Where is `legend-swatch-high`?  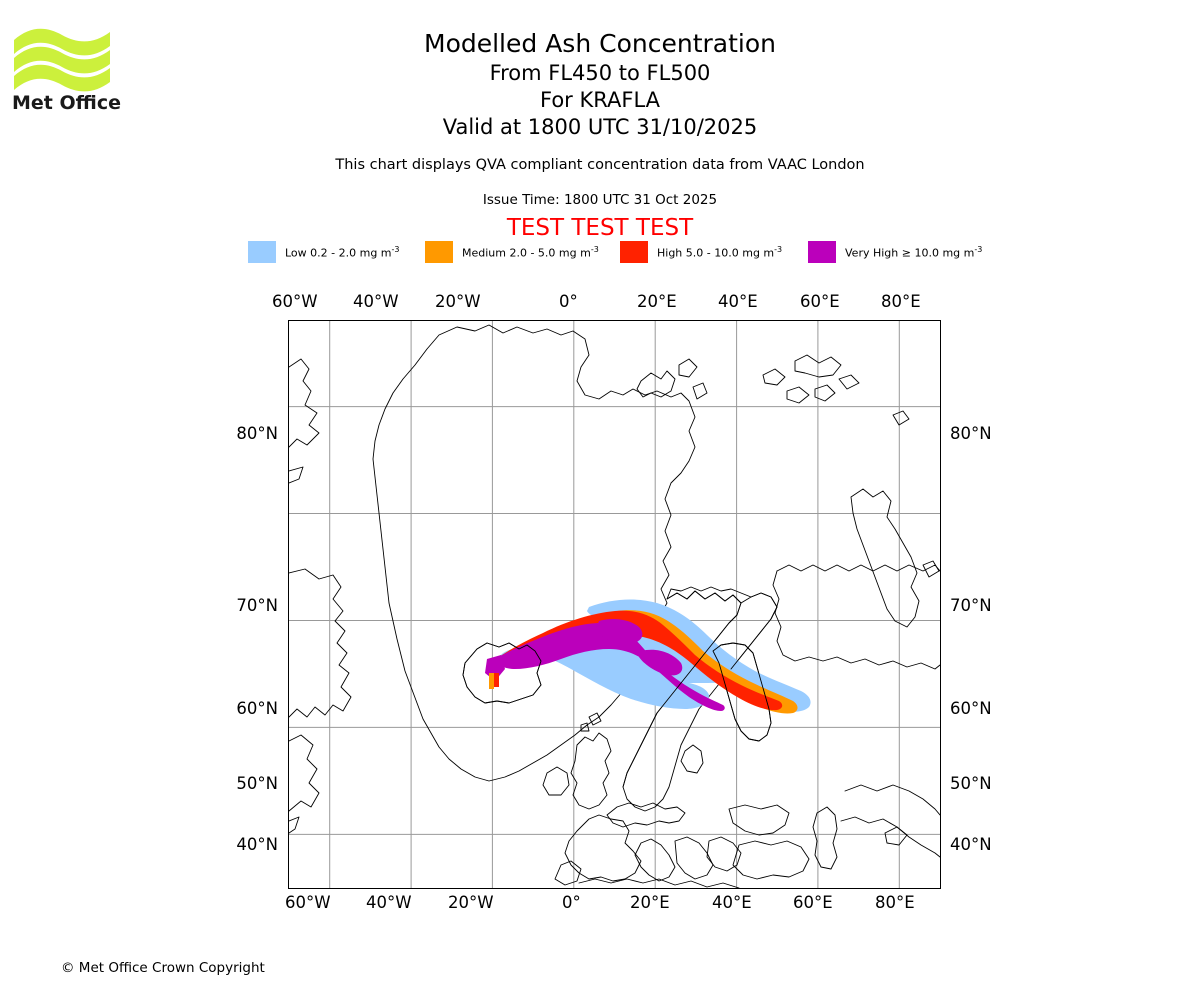
legend-swatch-high is located at coordinates (634, 252).